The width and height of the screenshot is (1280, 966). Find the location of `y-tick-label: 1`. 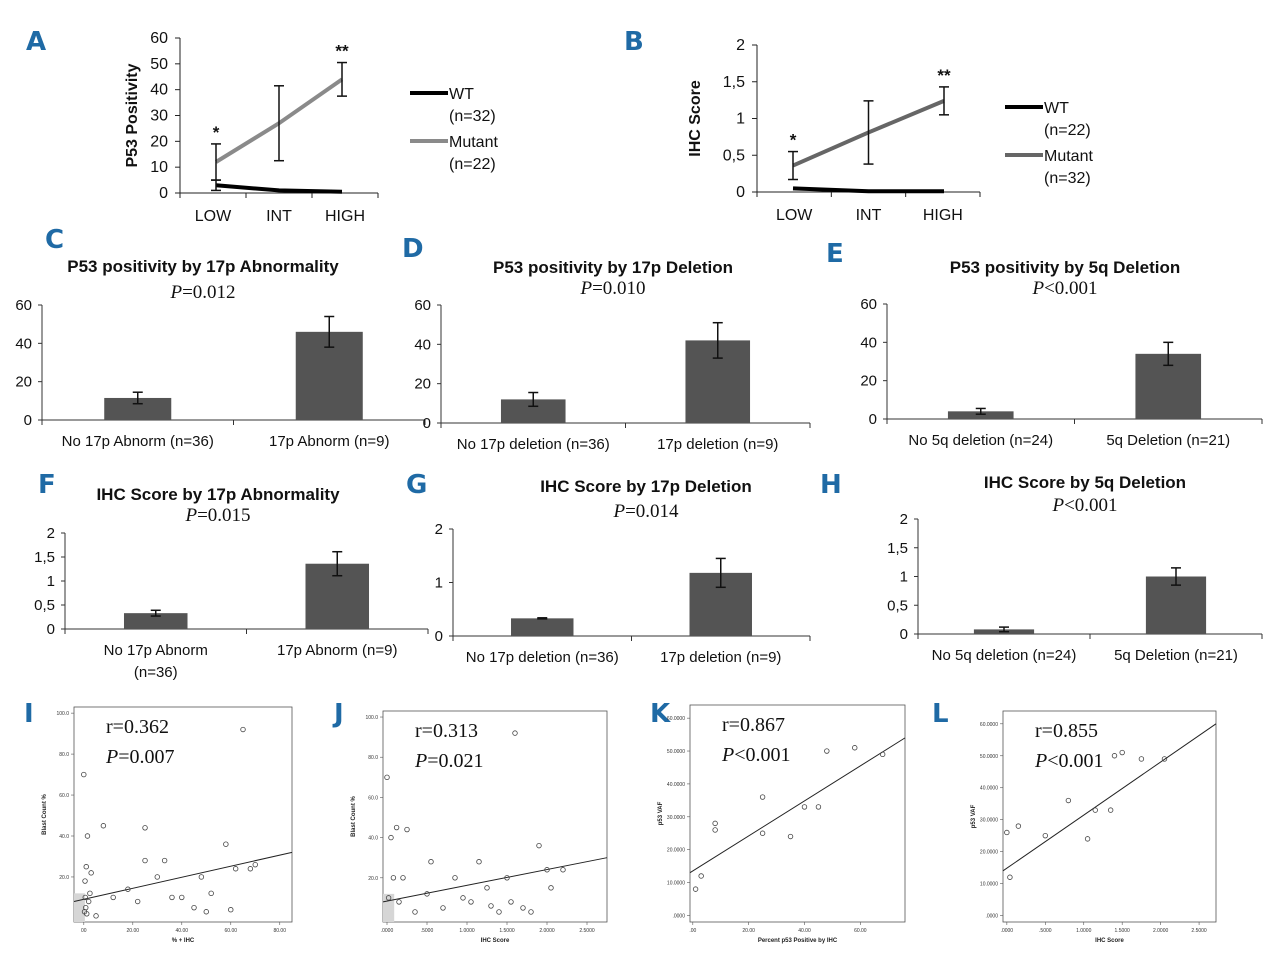

y-tick-label: 1 is located at coordinates (51, 581).